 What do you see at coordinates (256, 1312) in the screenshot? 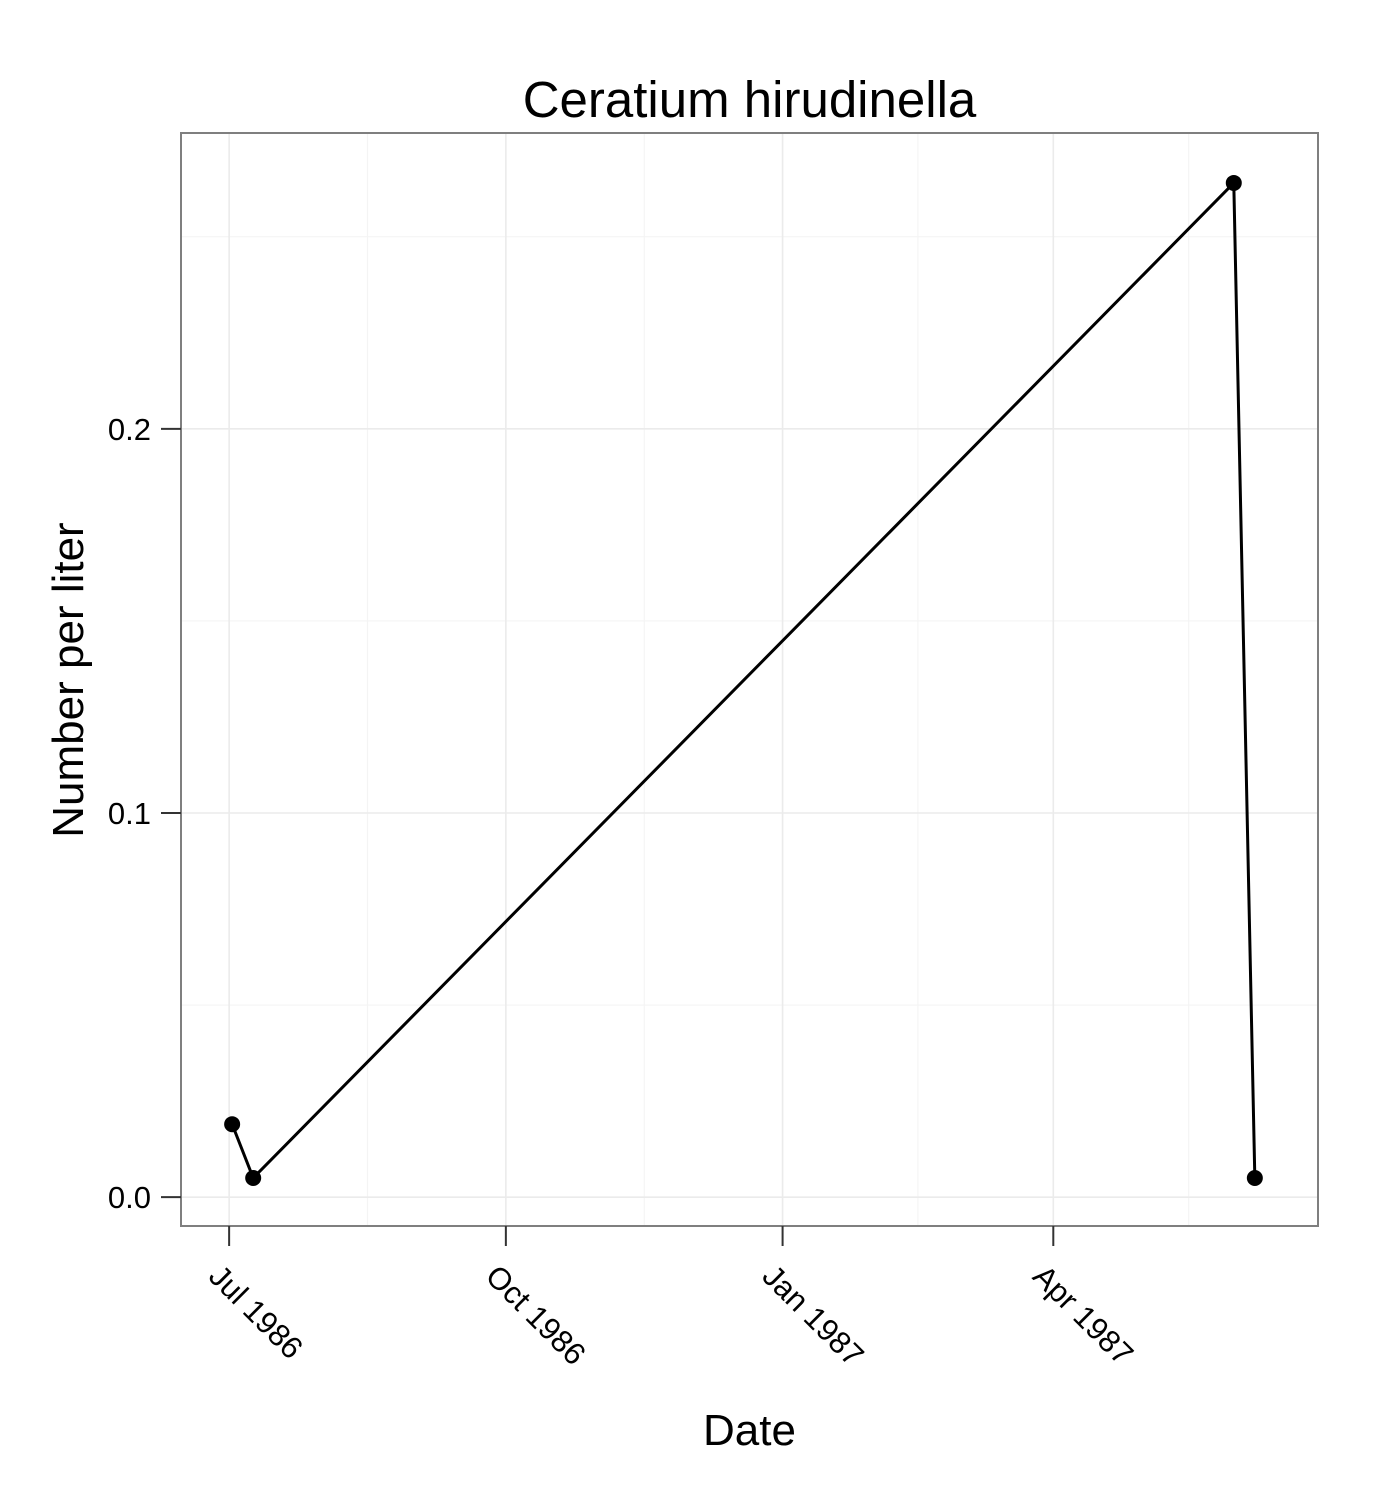
I see `x-tick-label: Jul 1986` at bounding box center [256, 1312].